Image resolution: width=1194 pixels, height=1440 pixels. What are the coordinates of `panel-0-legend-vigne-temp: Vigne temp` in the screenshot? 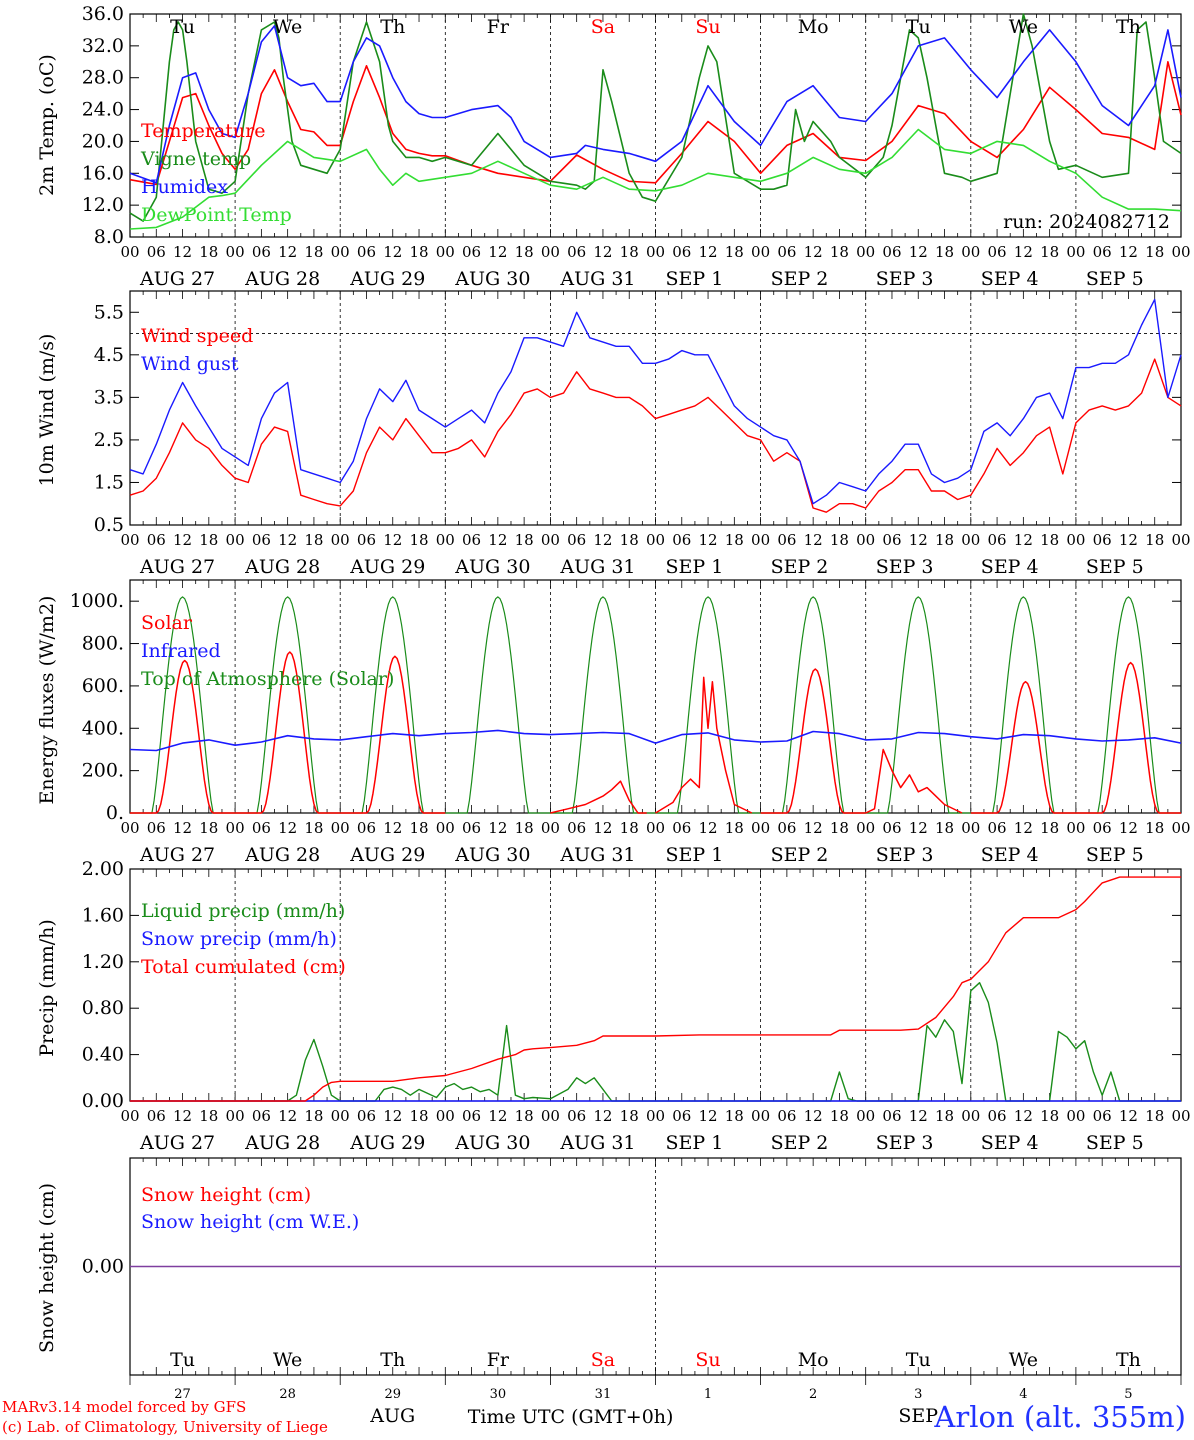 It's located at (195, 159).